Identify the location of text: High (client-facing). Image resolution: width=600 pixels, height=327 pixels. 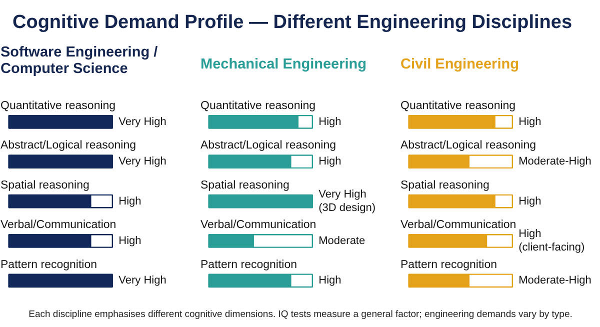
(551, 241).